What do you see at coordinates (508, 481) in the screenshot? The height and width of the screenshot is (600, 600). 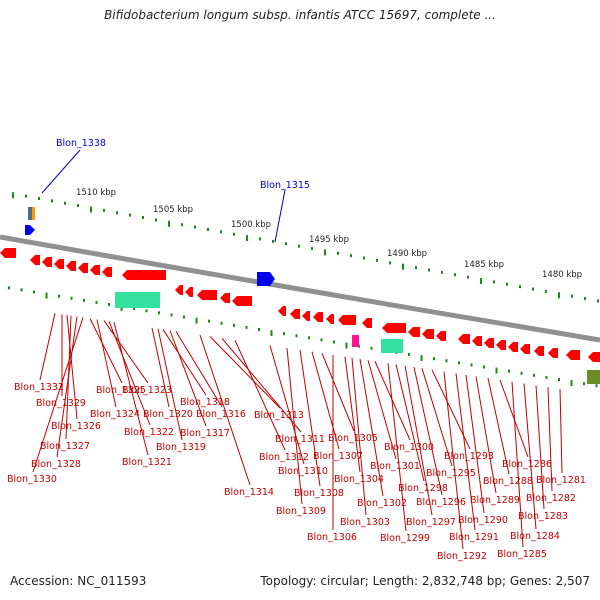 I see `gene-label: Blon_1288` at bounding box center [508, 481].